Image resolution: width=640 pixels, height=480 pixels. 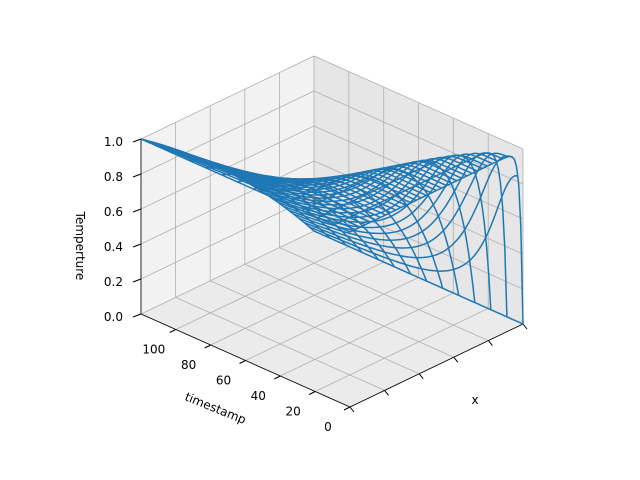 I want to click on timestamp-tick-label: 100, so click(x=153, y=350).